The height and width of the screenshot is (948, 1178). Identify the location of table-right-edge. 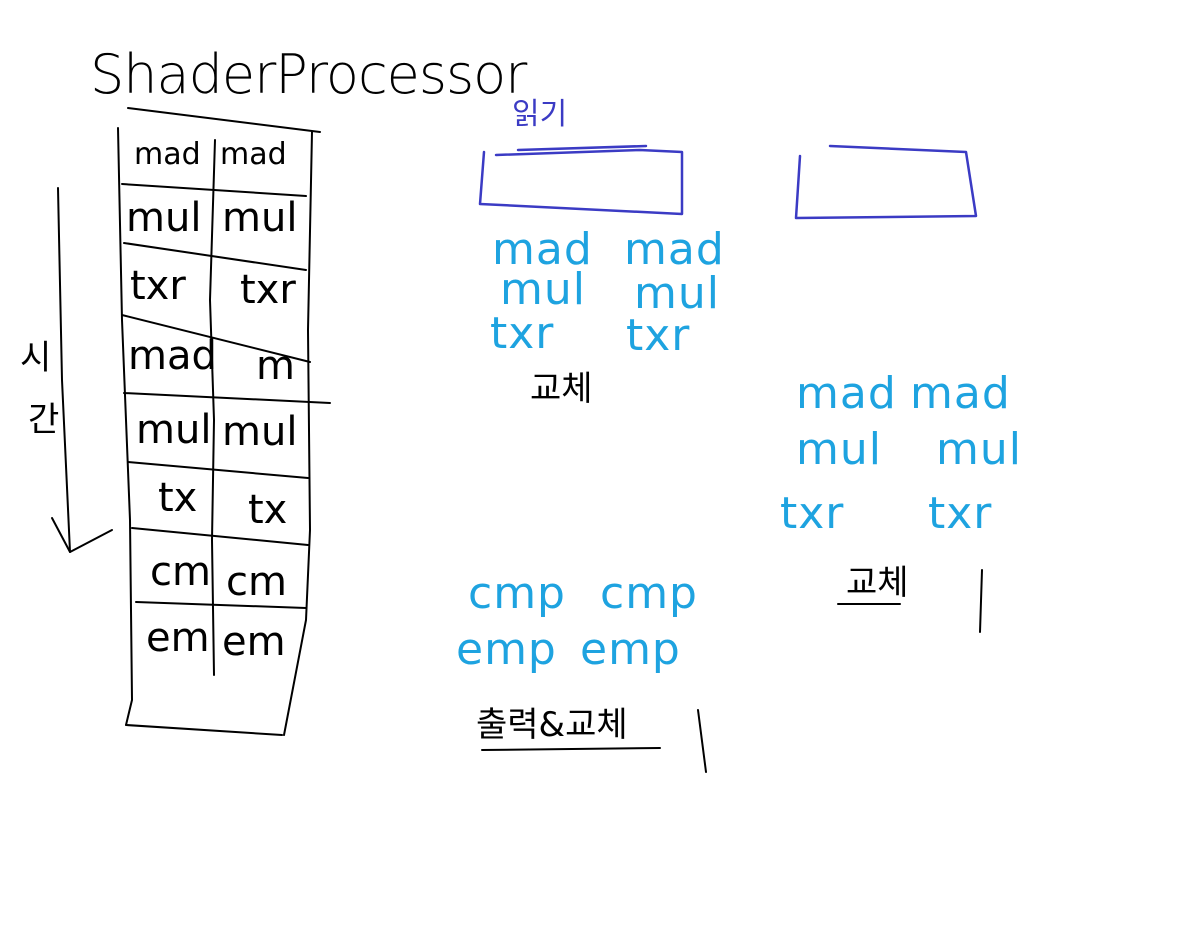
(298, 433).